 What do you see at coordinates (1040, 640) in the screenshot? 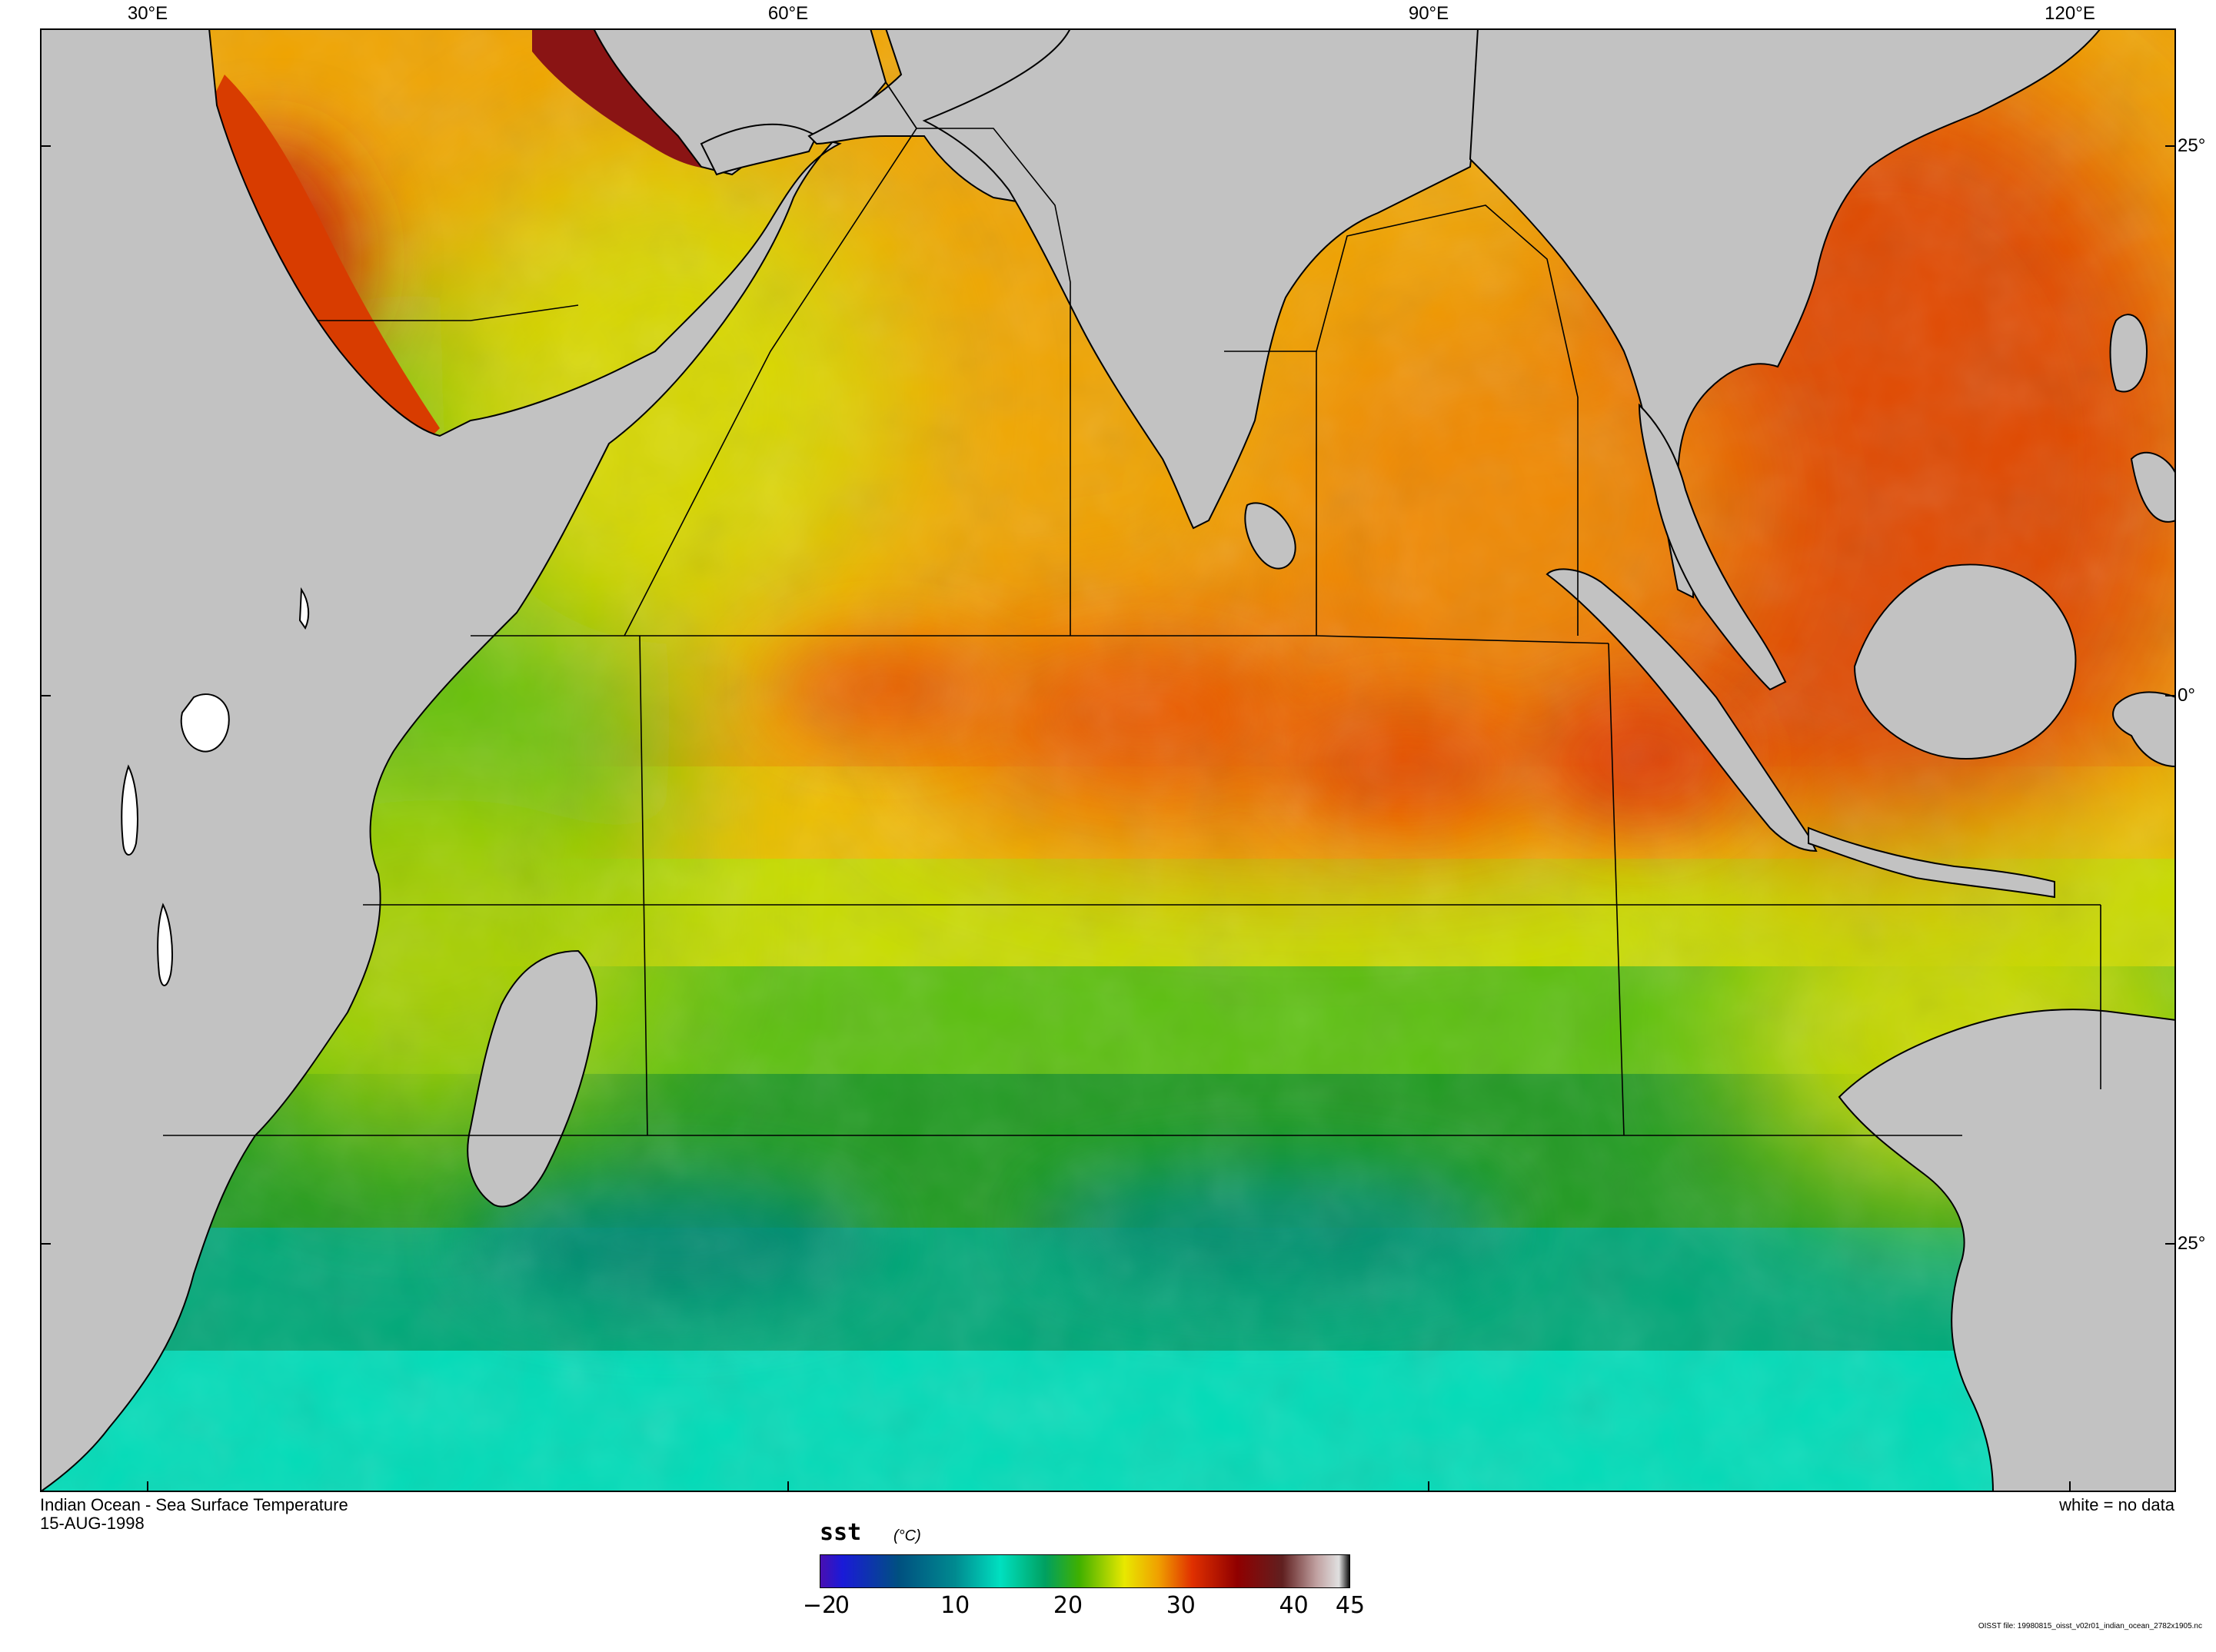
I see `boundary-equator` at bounding box center [1040, 640].